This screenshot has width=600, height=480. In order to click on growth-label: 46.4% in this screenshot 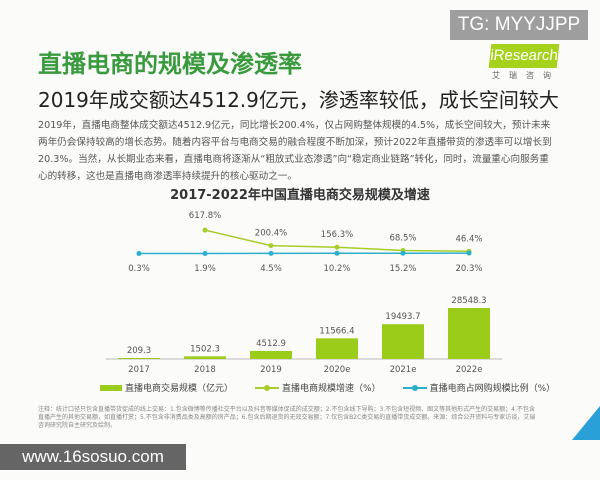, I will do `click(468, 239)`.